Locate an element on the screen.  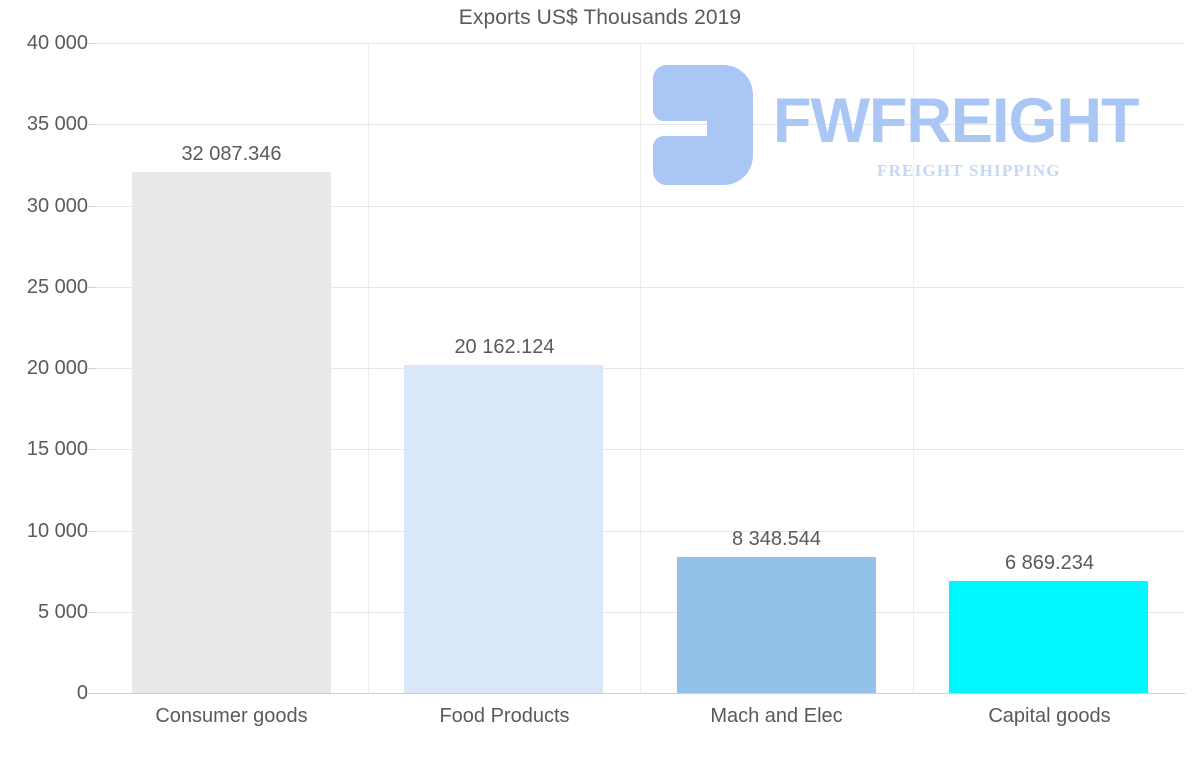
bar-value-label: 8 348.544 is located at coordinates (776, 539).